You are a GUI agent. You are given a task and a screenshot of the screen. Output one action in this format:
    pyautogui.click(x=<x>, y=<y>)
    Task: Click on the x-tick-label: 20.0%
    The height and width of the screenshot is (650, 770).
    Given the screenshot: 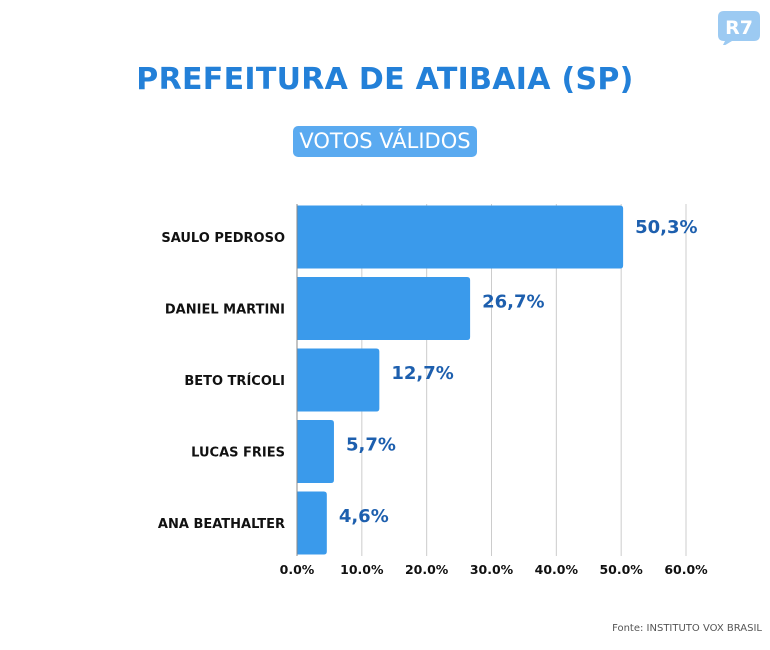 What is the action you would take?
    pyautogui.click(x=427, y=569)
    